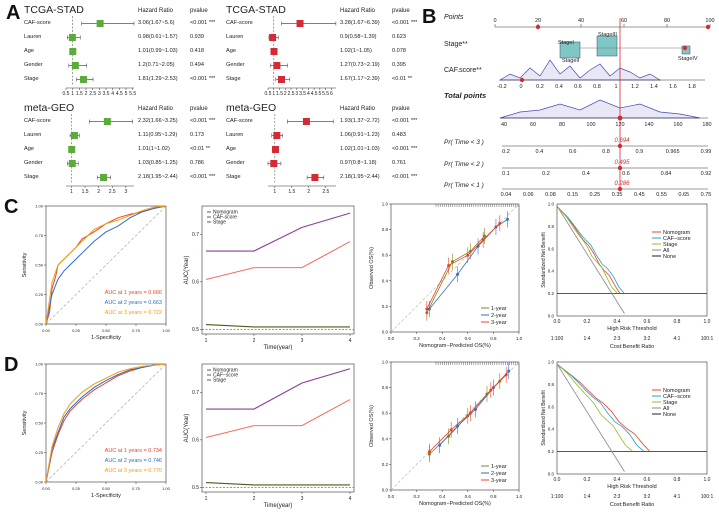 This screenshot has height=512, width=719. What do you see at coordinates (225, 371) in the screenshot?
I see `auc-legend-label: Nomogram` at bounding box center [225, 371].